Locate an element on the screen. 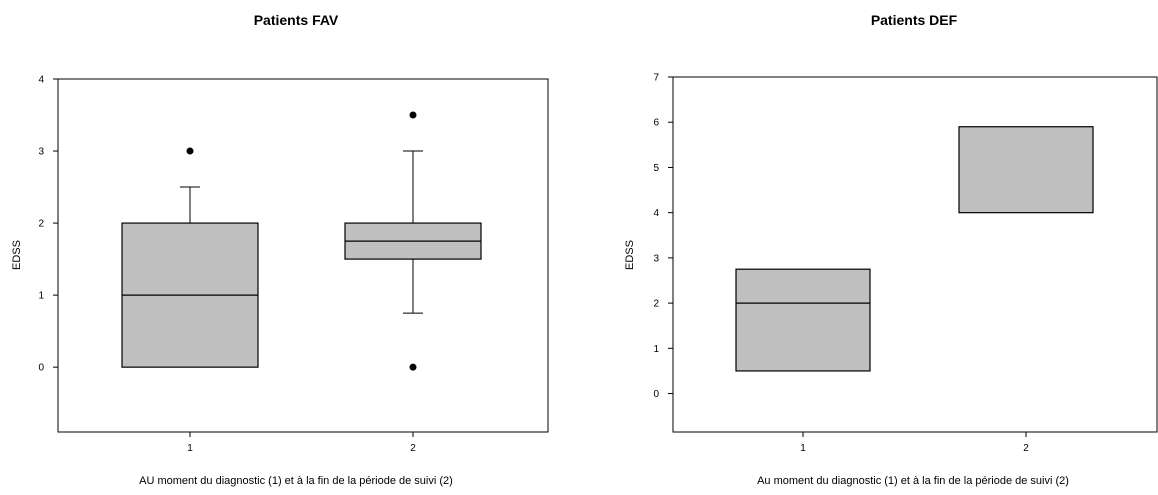 Image resolution: width=1158 pixels, height=495 pixels. y-tick-label: 6 is located at coordinates (656, 123).